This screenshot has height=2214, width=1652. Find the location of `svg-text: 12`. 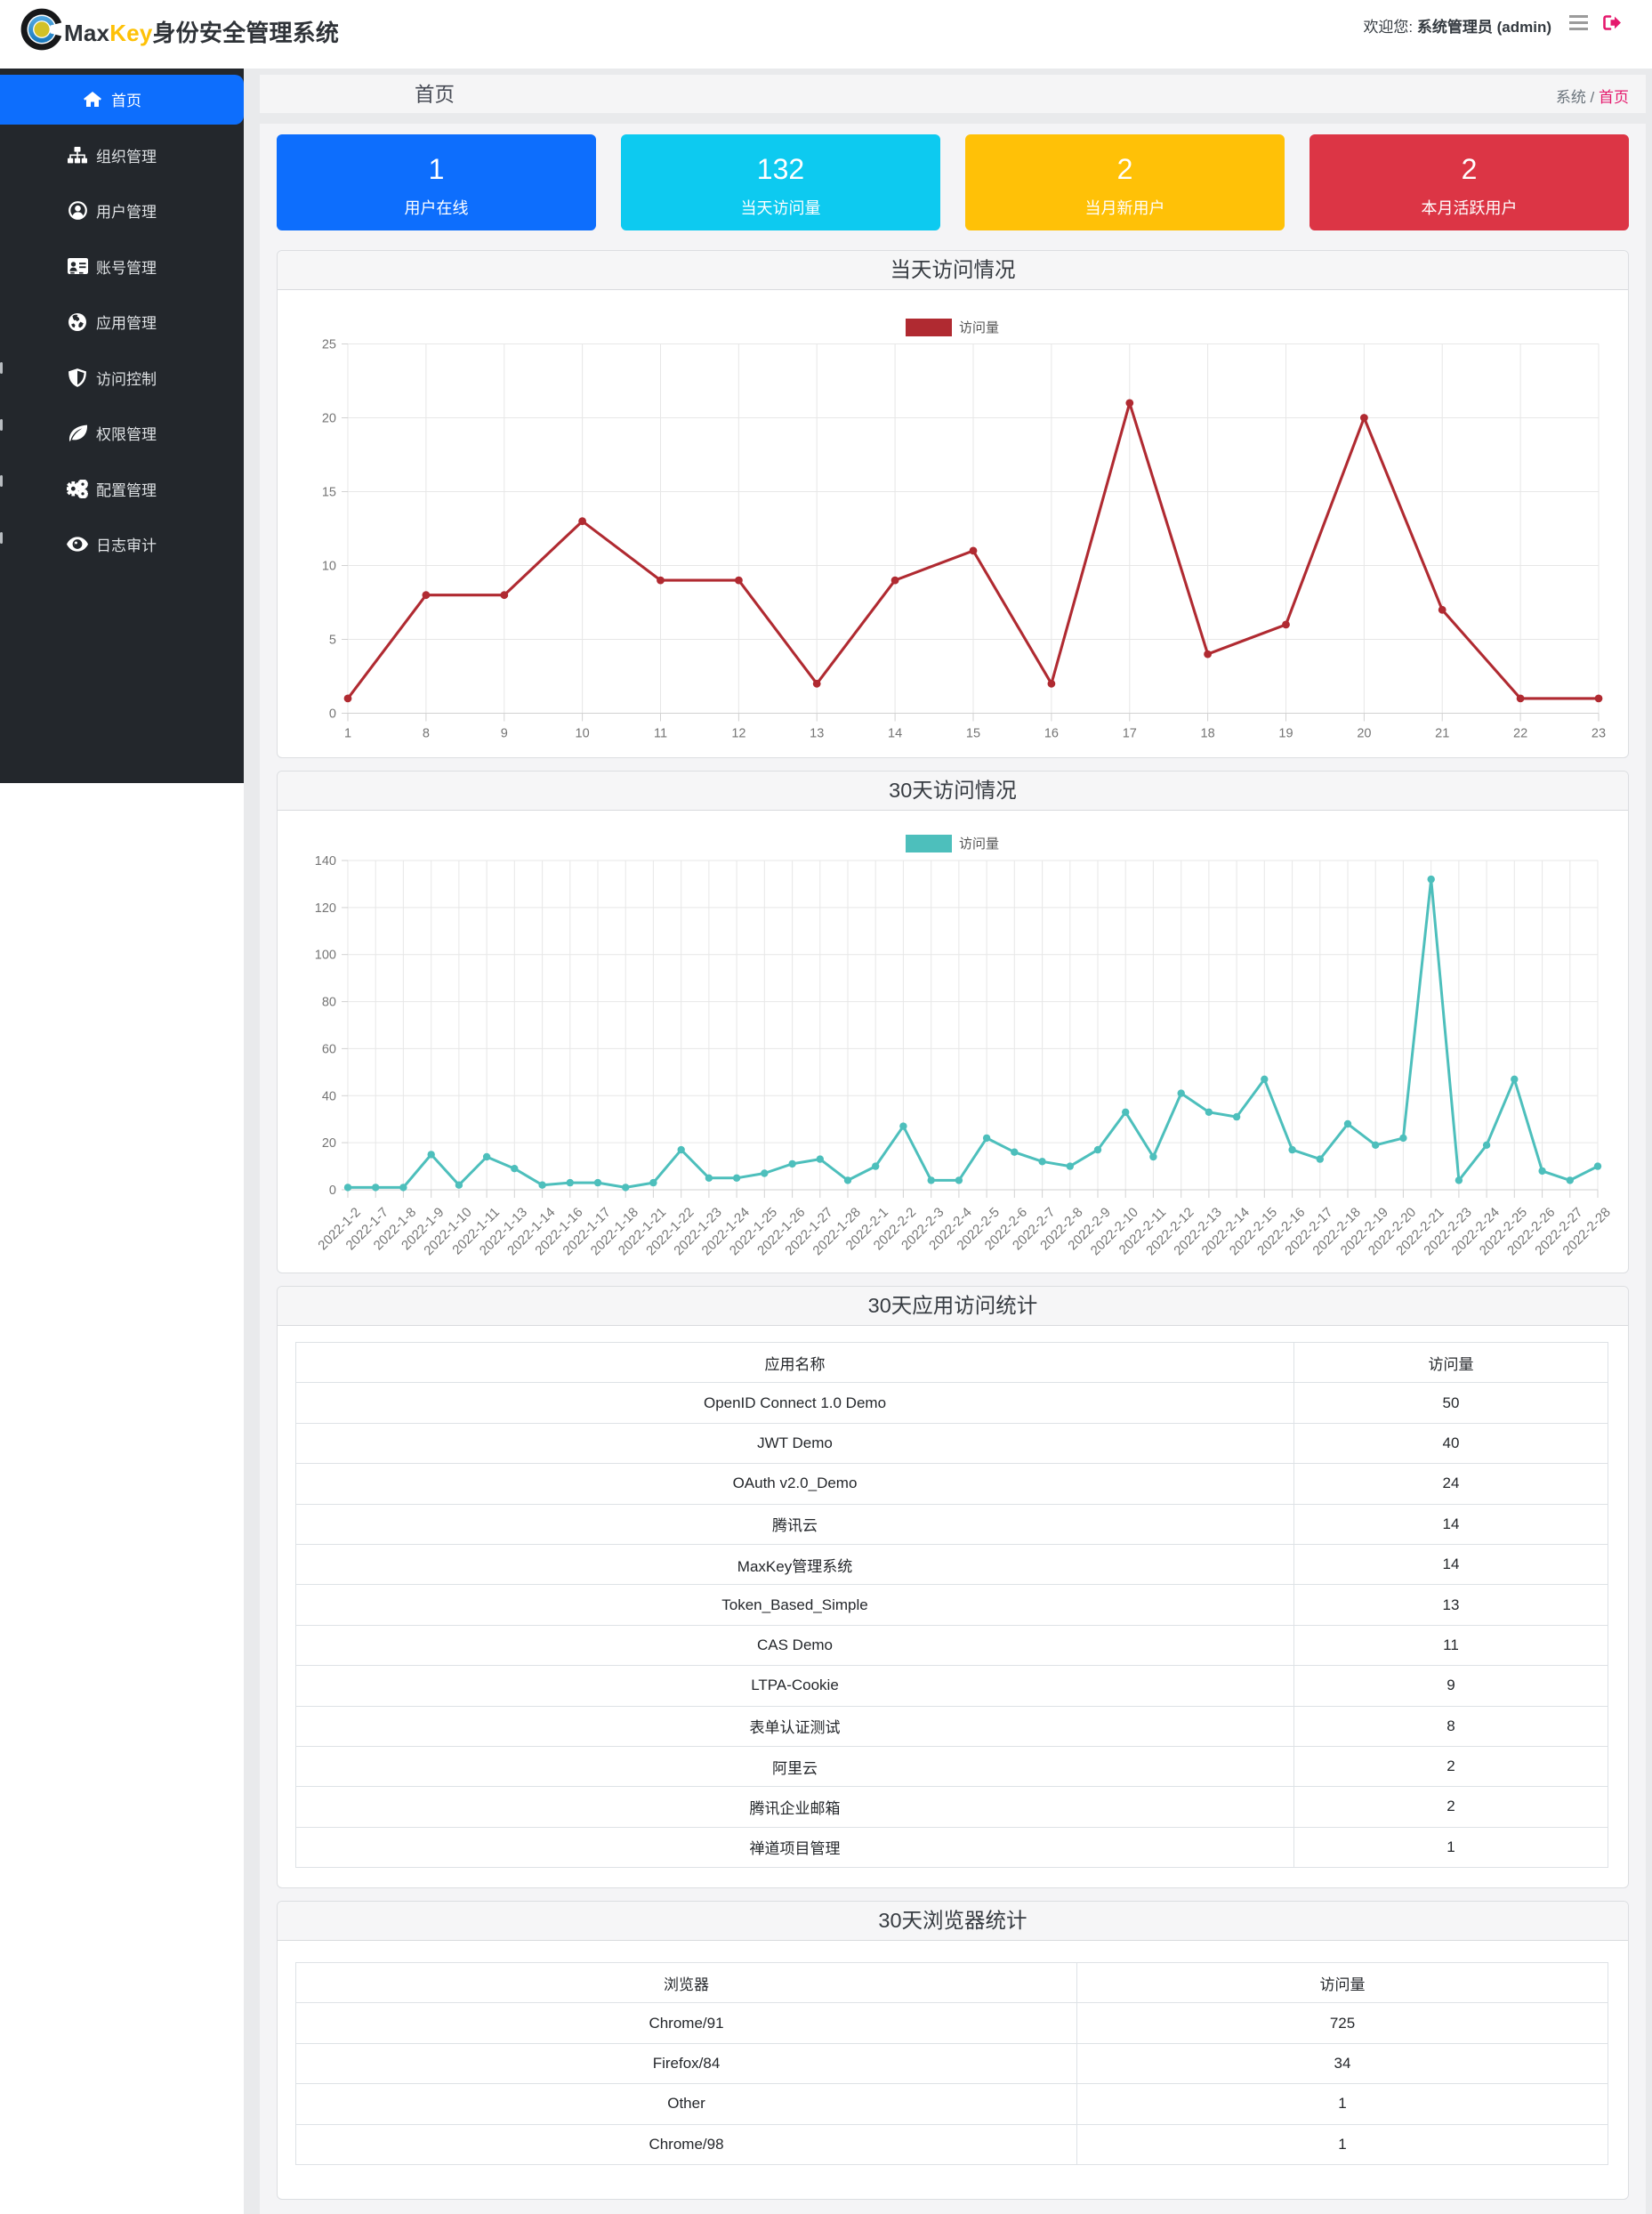

svg-text: 12 is located at coordinates (738, 734).